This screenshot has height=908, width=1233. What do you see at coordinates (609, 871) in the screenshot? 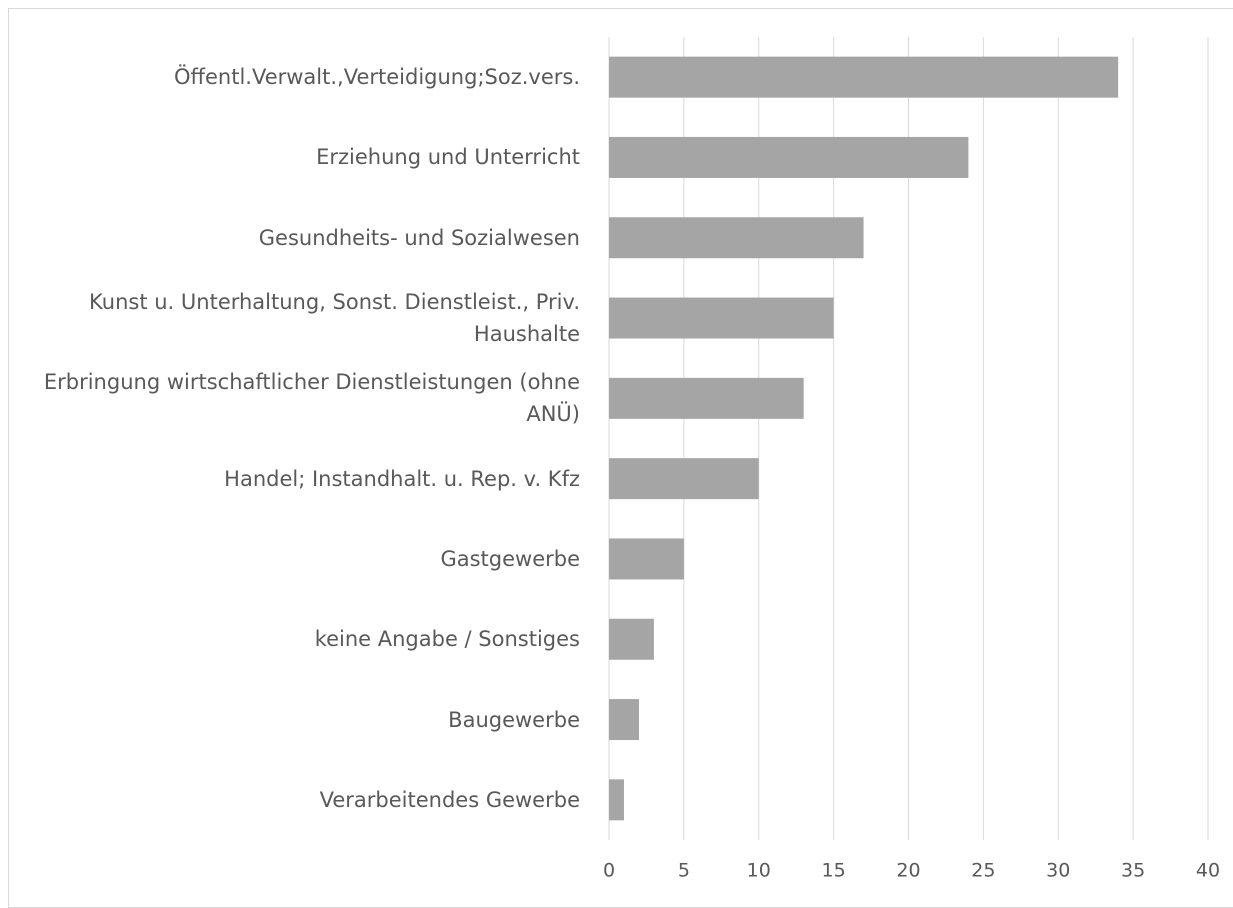
I see `x-tick-label: 0` at bounding box center [609, 871].